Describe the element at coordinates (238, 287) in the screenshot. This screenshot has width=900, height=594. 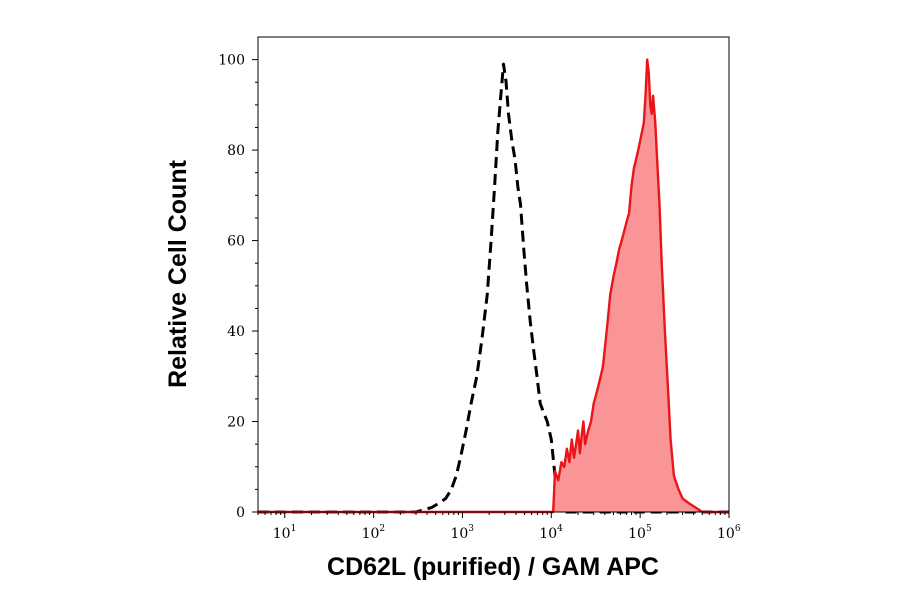
I see `y-axis: 0 20 40 60 80 100` at that location.